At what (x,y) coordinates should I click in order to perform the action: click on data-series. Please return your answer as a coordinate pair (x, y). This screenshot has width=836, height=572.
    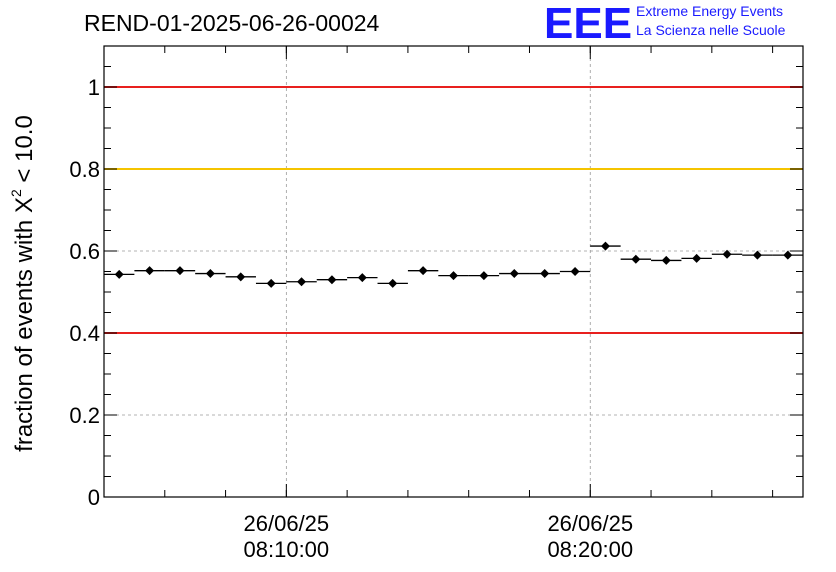
    Looking at the image, I should click on (453, 264).